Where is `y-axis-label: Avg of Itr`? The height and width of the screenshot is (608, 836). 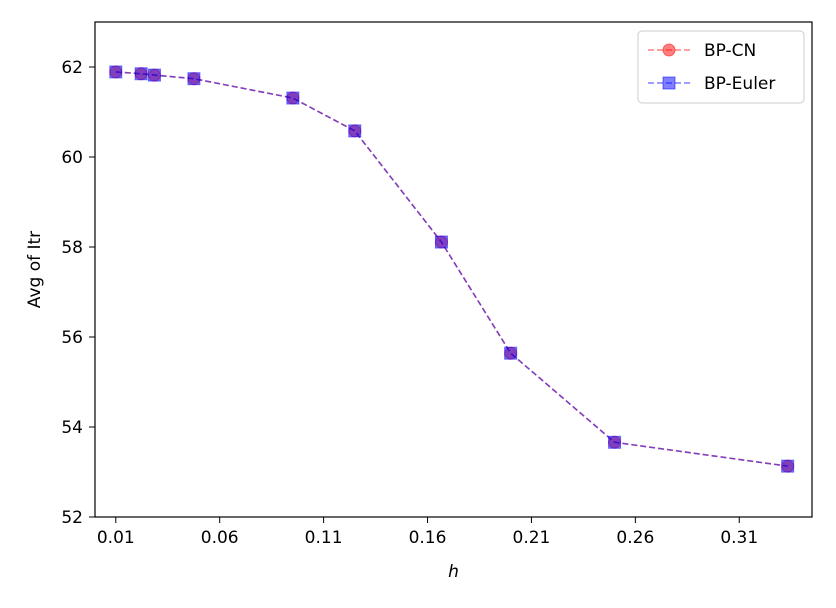 y-axis-label: Avg of Itr is located at coordinates (35, 269).